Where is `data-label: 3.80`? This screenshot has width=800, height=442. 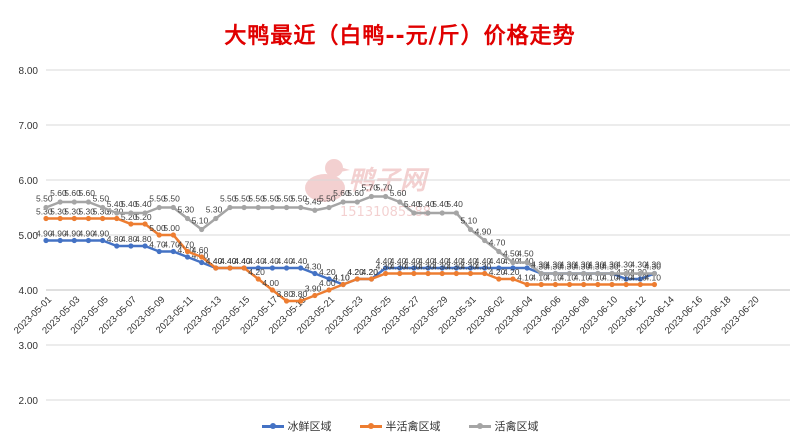
data-label: 3.80 is located at coordinates (299, 294).